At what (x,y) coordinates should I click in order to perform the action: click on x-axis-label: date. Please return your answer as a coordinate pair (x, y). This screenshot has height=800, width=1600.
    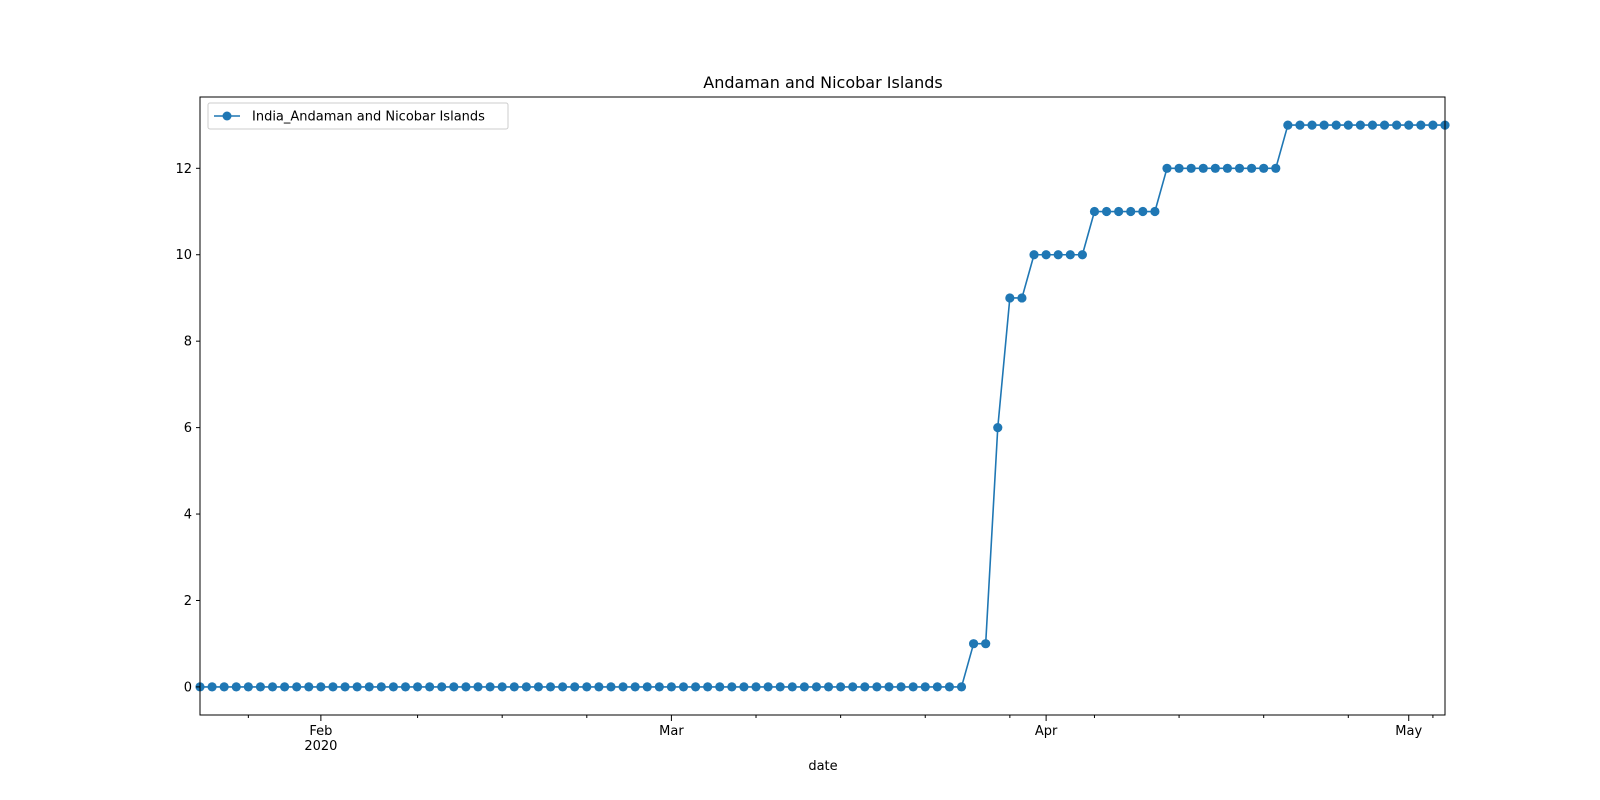
    Looking at the image, I should click on (822, 766).